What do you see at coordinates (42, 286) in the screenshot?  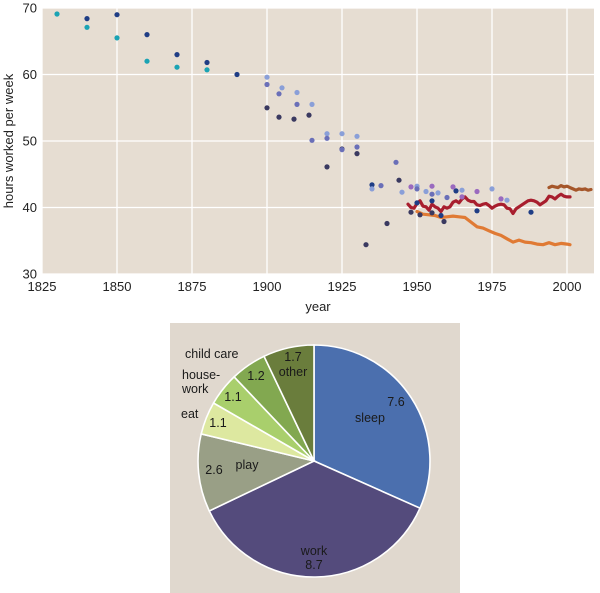 I see `x-tick-label: 1825` at bounding box center [42, 286].